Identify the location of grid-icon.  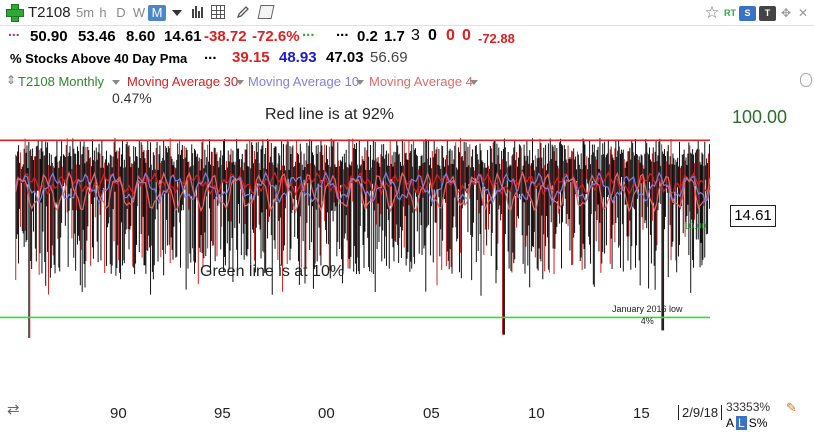
(218, 12).